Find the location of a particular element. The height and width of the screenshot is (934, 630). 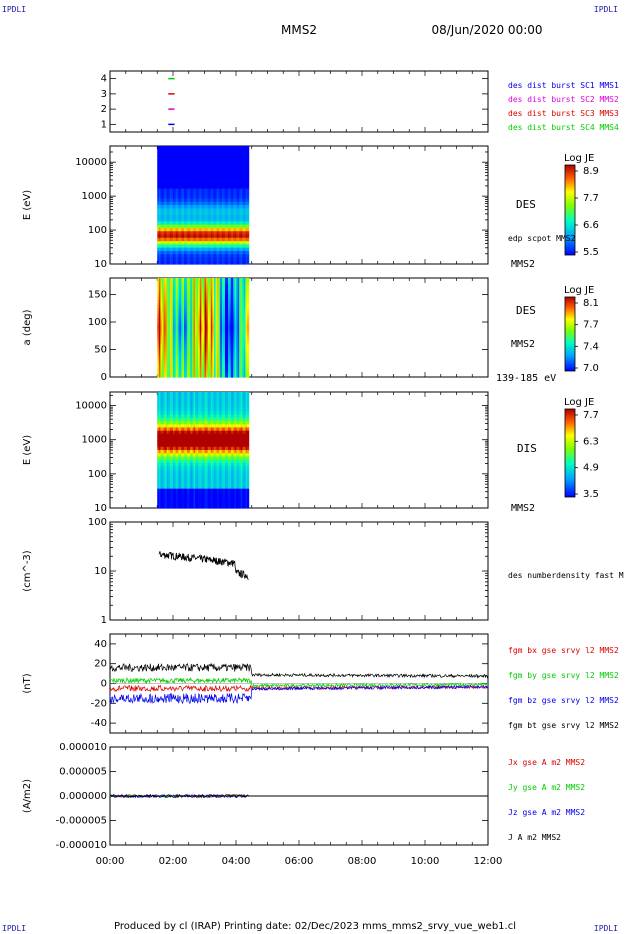

dis-energy-panel-ytick: 10000 is located at coordinates (91, 406).